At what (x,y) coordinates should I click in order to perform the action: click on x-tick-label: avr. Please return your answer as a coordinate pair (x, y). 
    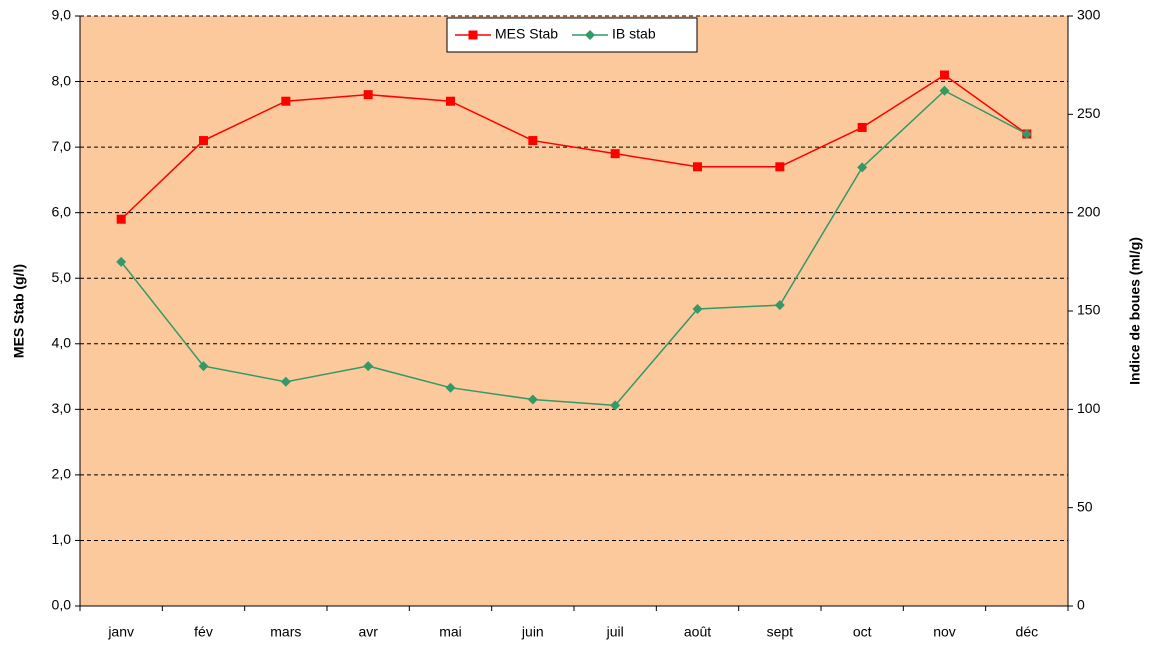
    Looking at the image, I should click on (368, 632).